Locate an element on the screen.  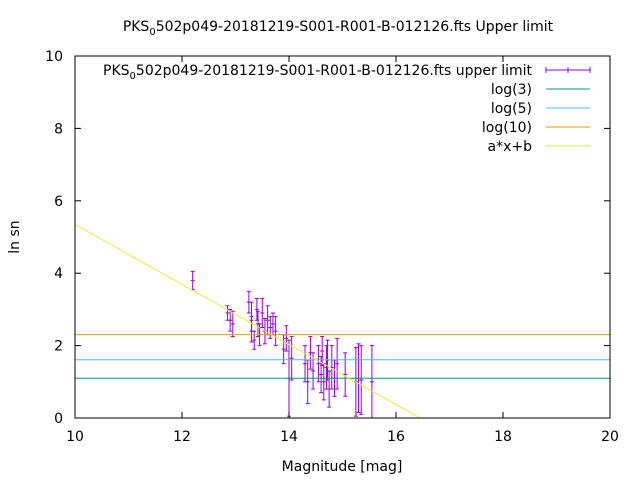
legend-label: a*x+b is located at coordinates (510, 147).